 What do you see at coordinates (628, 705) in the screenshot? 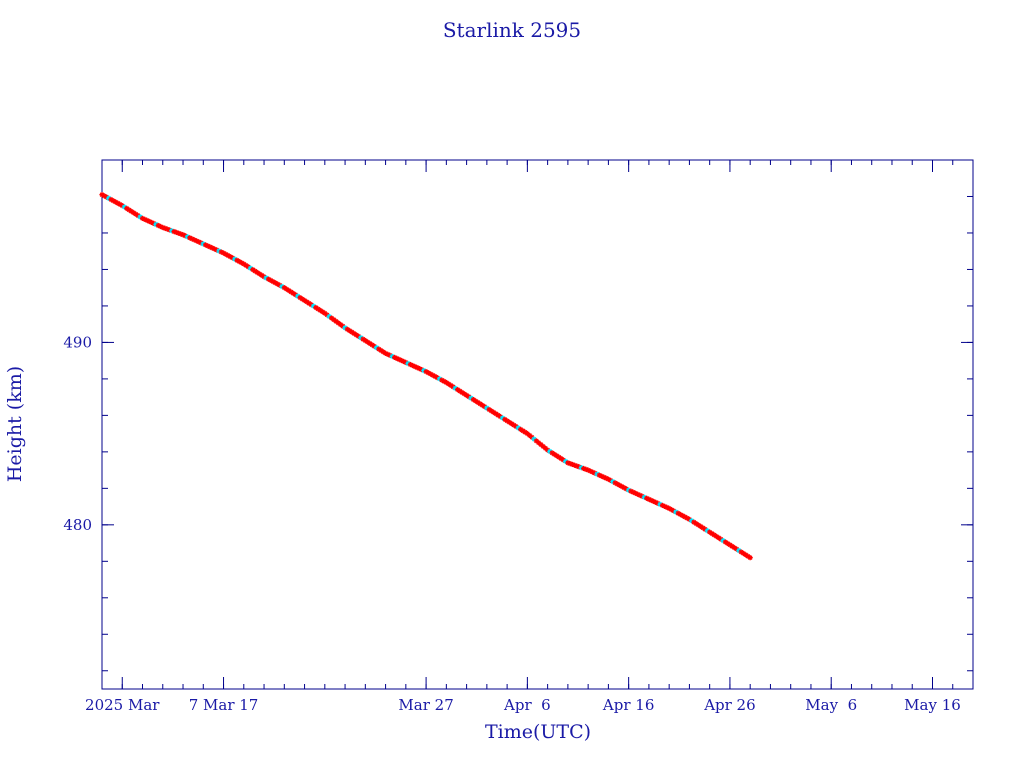
I see `x-tick-label: Apr 16` at bounding box center [628, 705].